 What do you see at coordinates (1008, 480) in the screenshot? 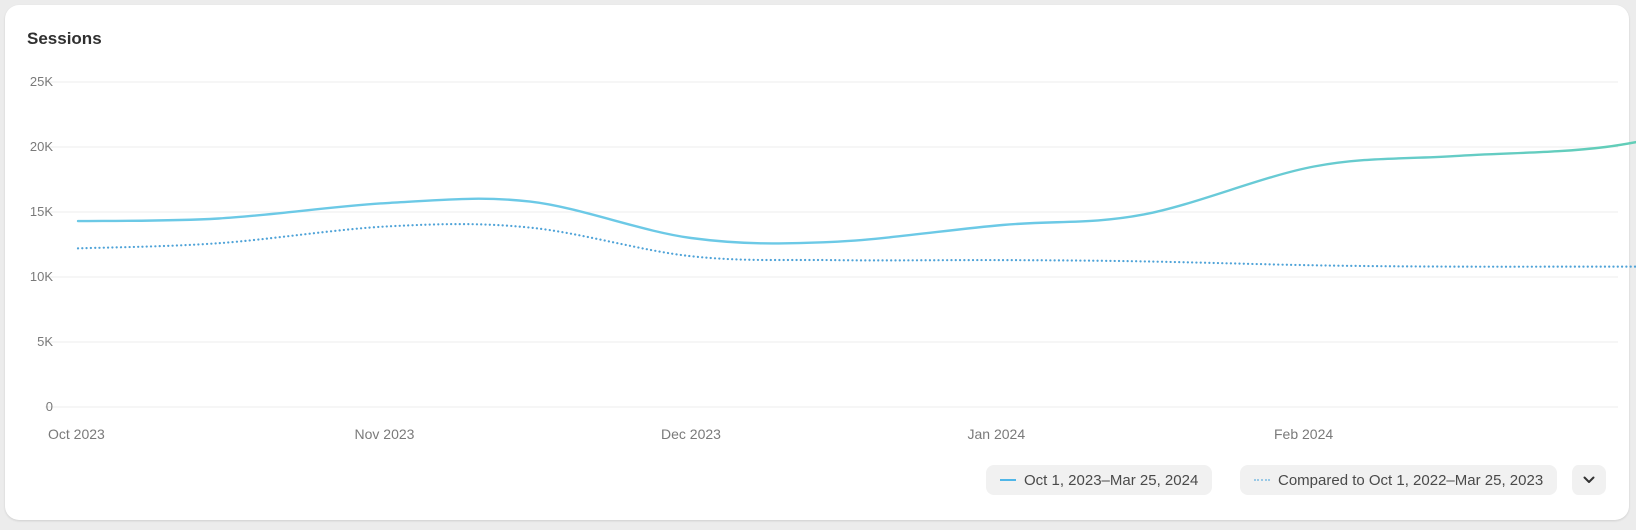
I see `solid-line-swatch-icon` at bounding box center [1008, 480].